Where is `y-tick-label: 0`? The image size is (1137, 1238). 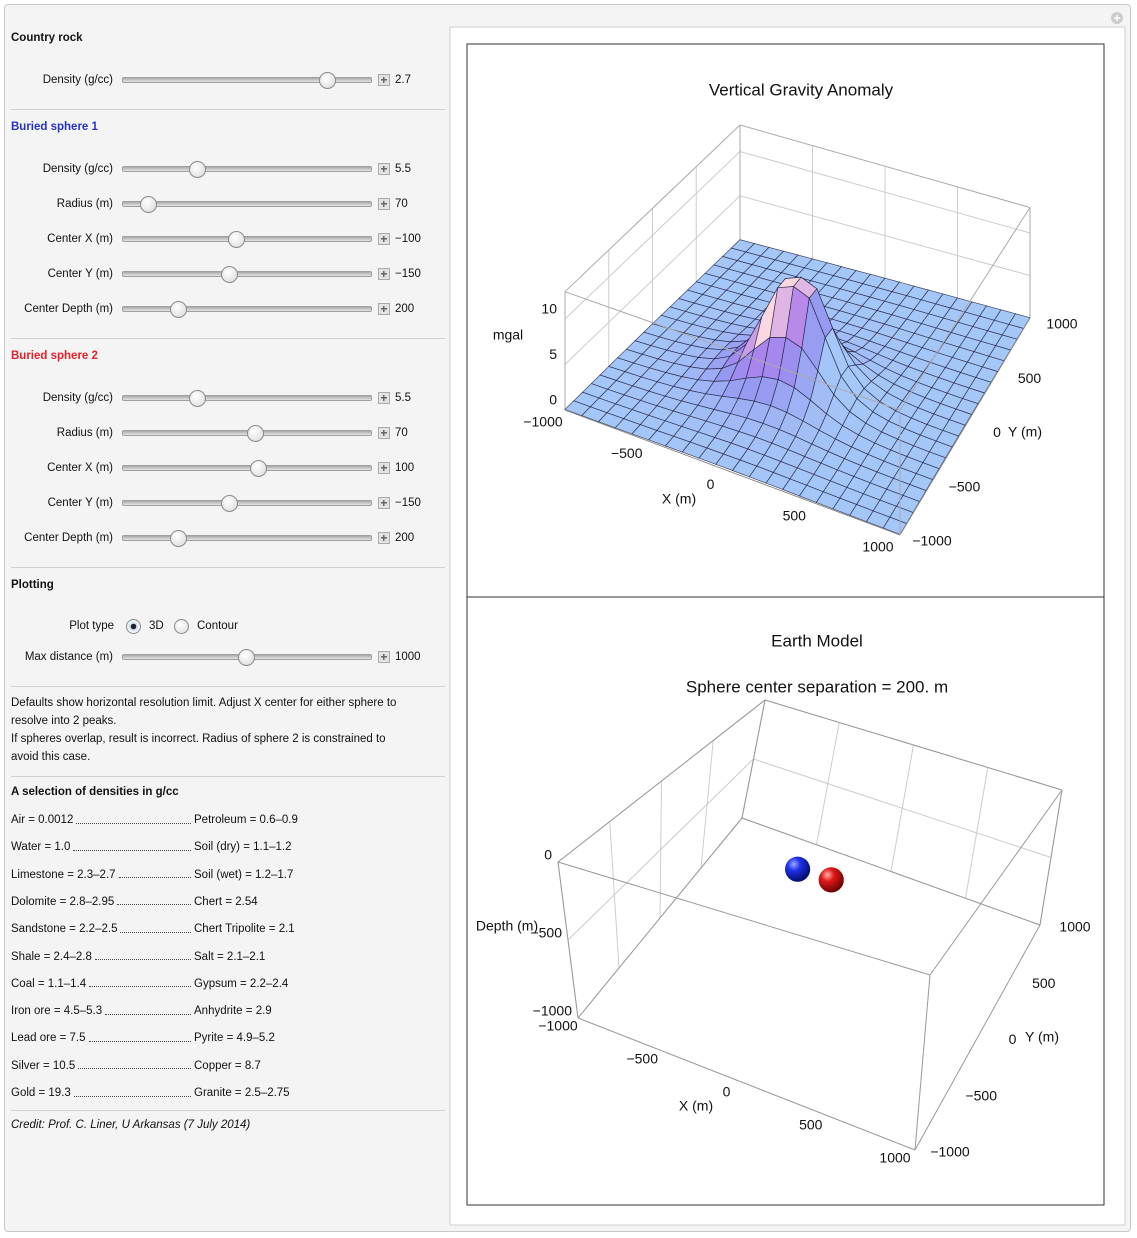
y-tick-label: 0 is located at coordinates (997, 432).